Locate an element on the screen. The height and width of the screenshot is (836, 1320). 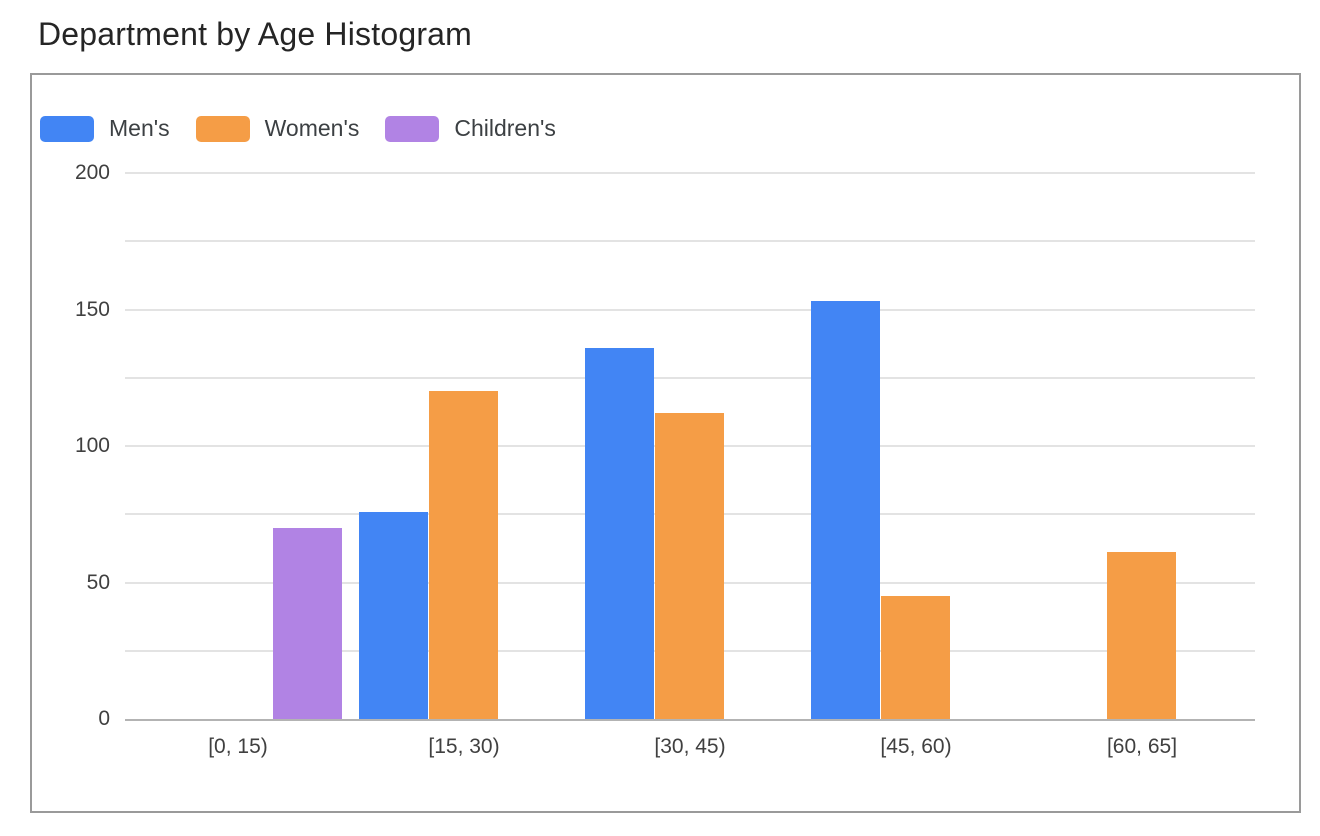
chart-legend: Men's Women's Children's is located at coordinates (311, 128).